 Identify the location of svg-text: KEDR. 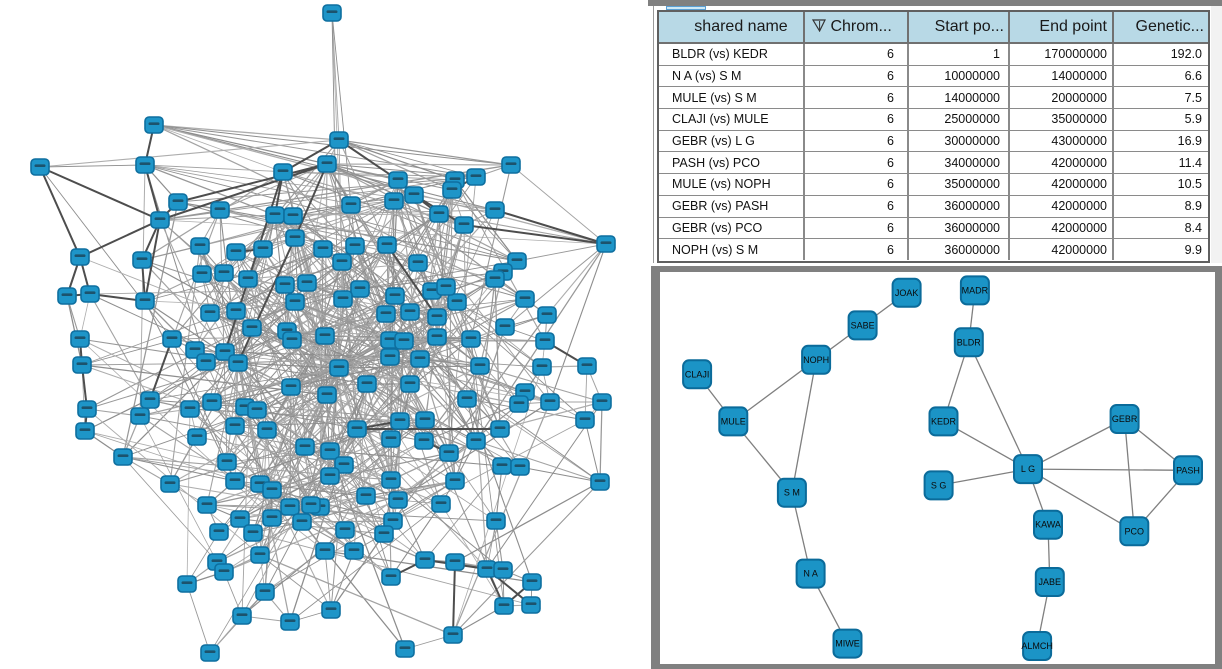
(944, 421).